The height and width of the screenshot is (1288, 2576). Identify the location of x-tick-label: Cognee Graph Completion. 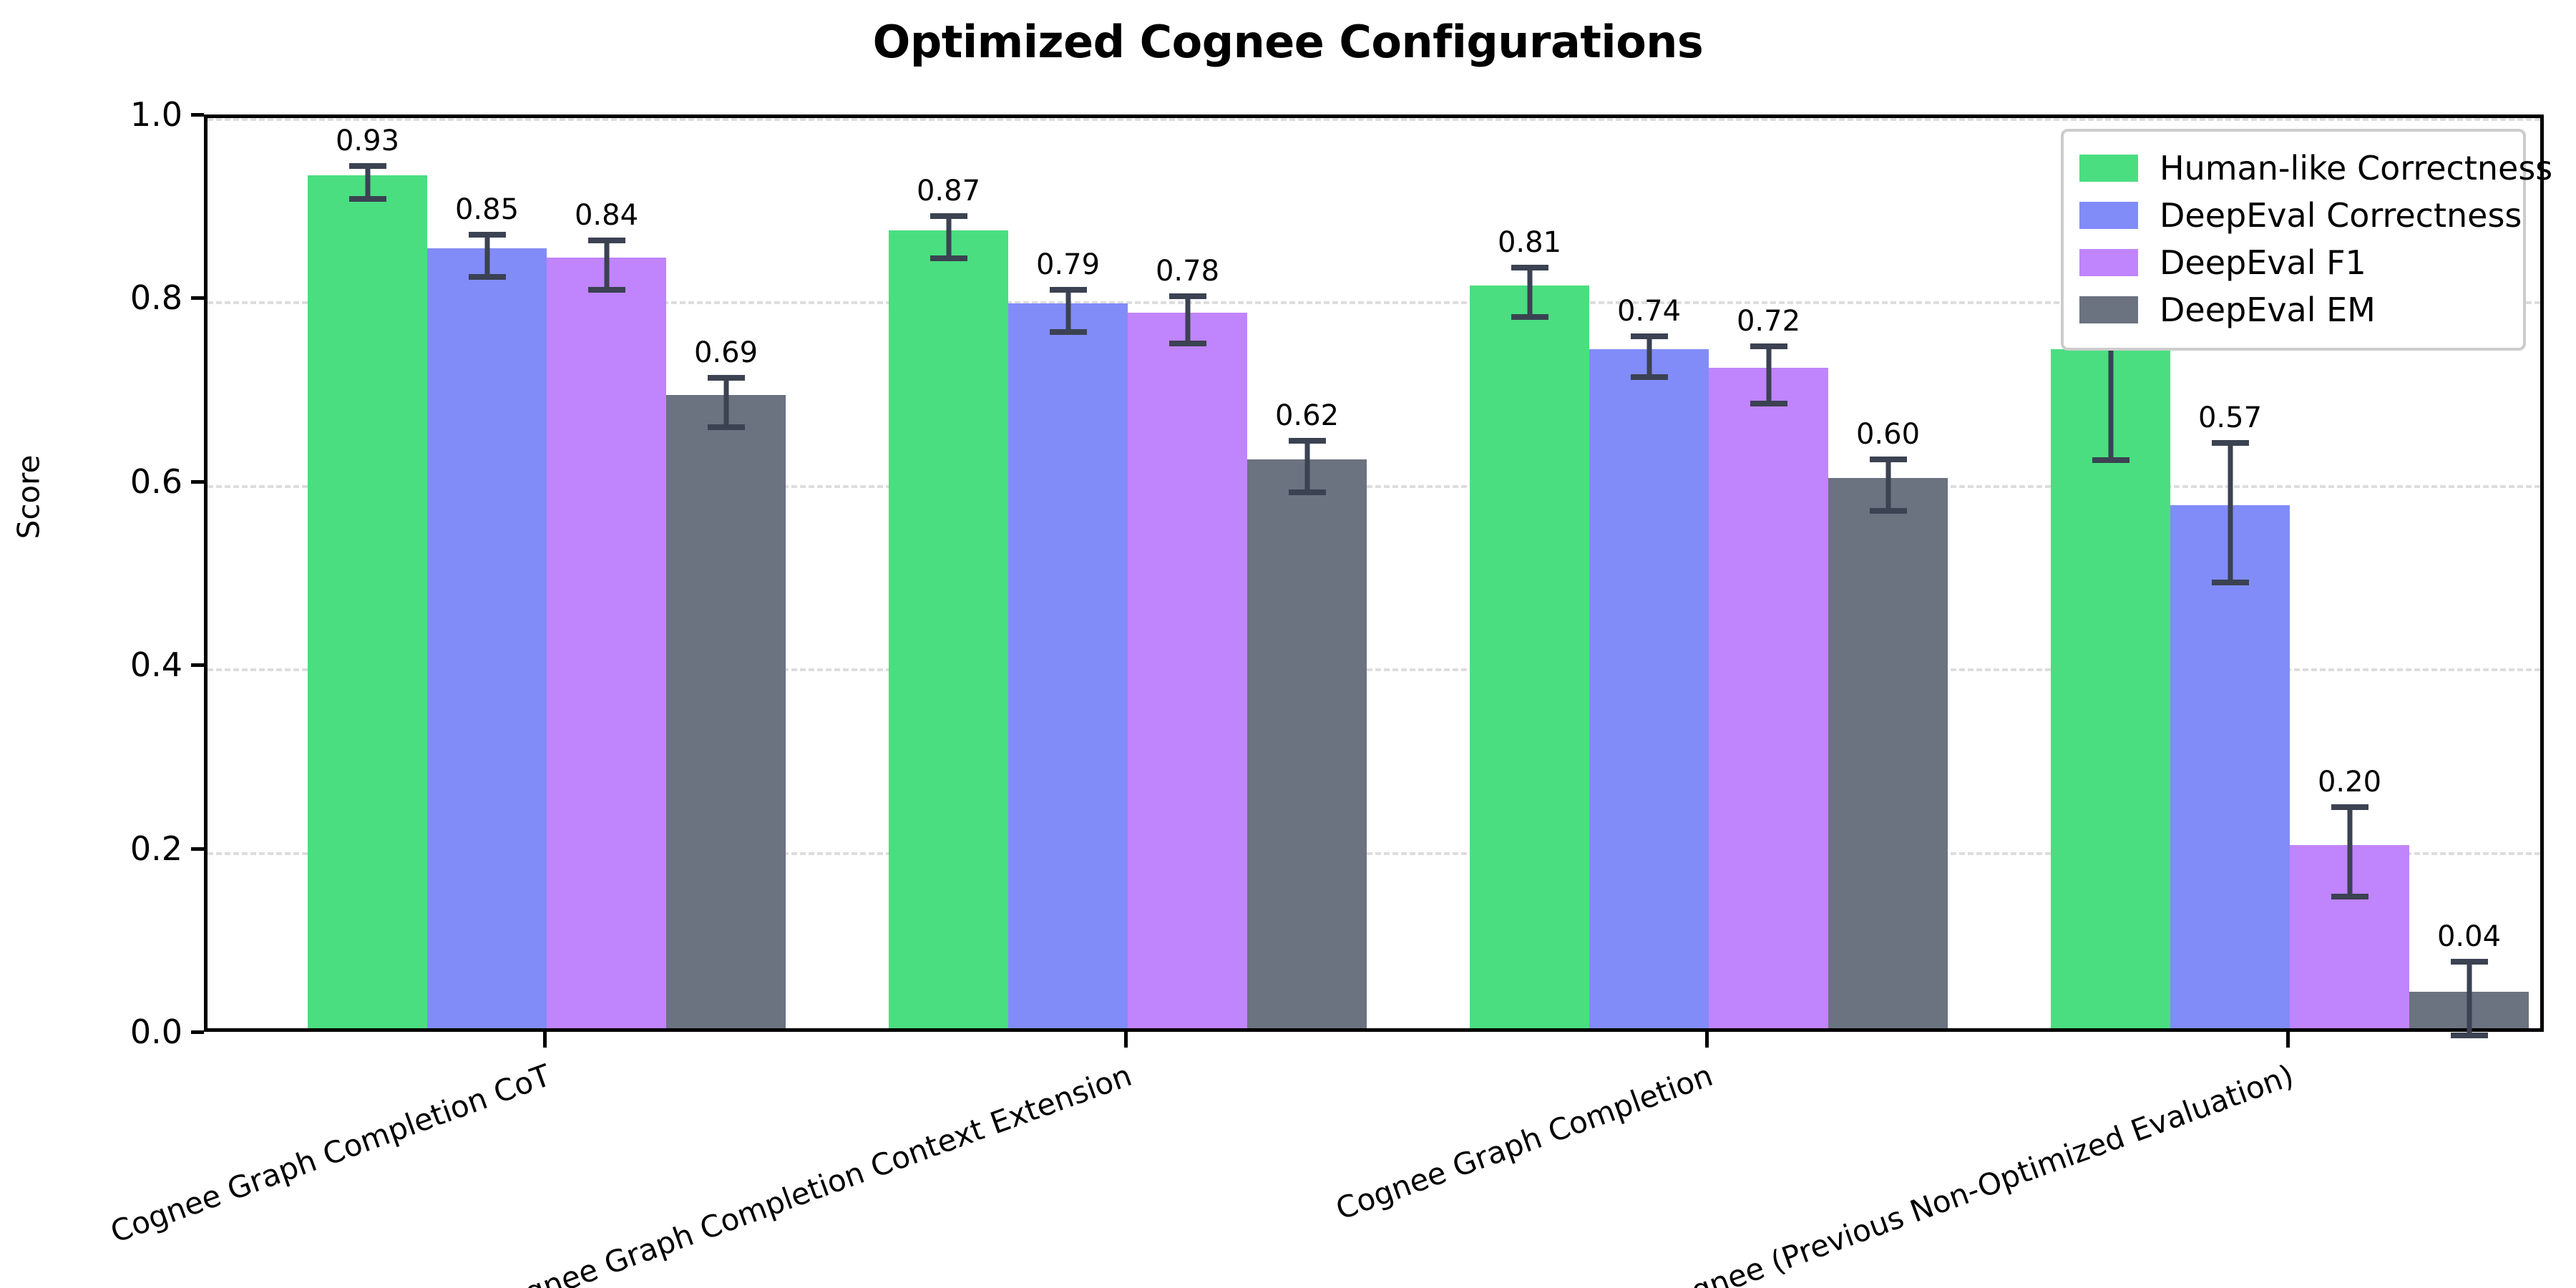
(1524, 1142).